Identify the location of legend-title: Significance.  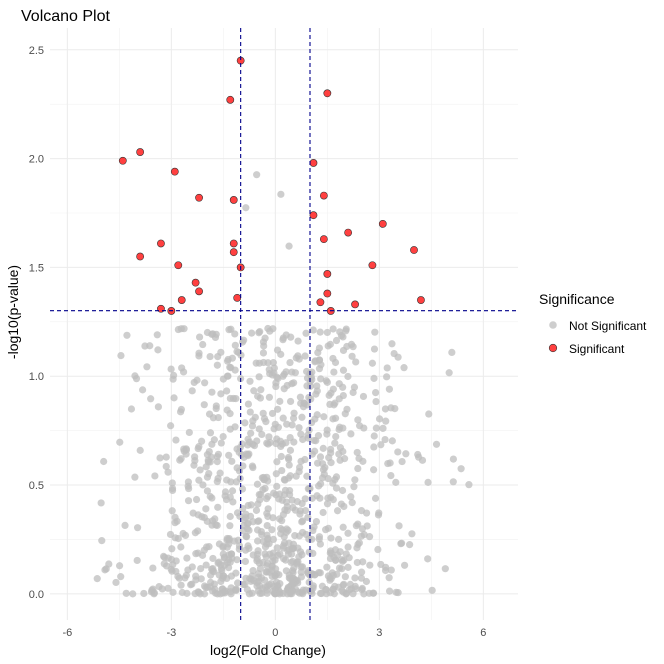
(577, 299).